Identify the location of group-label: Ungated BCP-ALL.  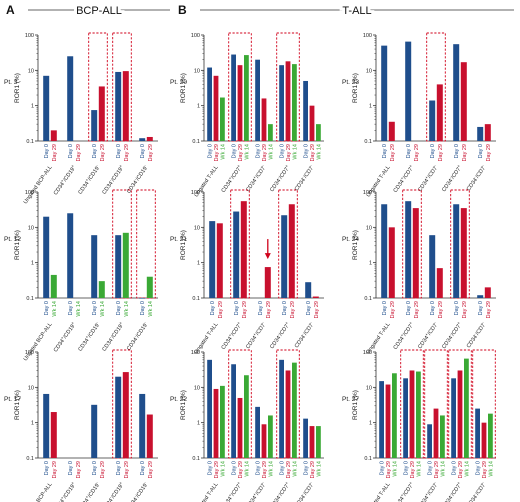
(38, 492).